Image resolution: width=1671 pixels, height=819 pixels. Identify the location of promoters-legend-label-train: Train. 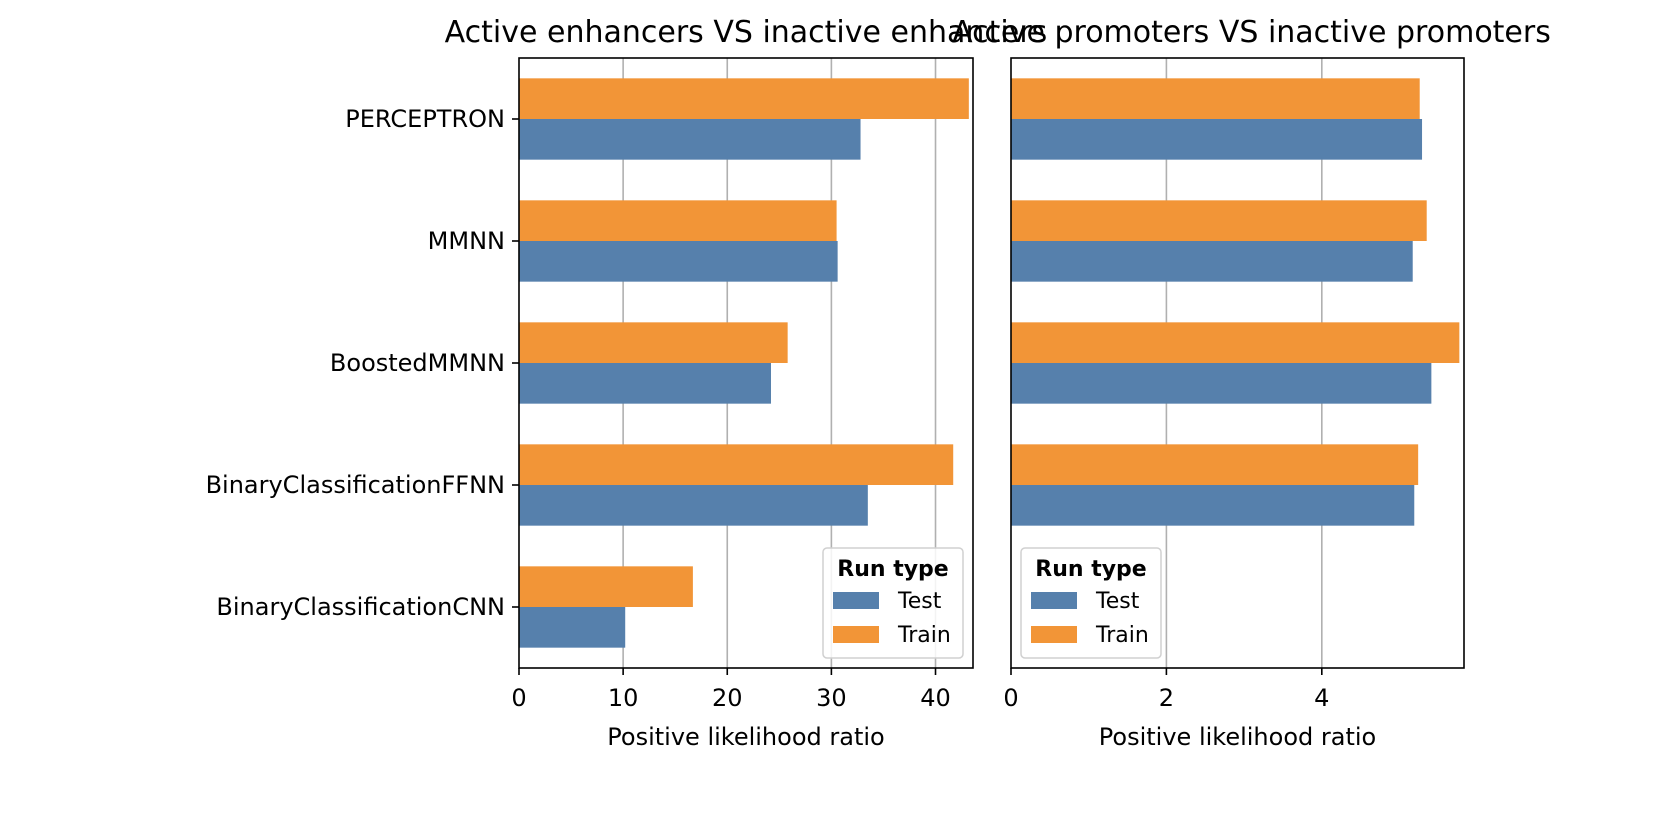
(1122, 635).